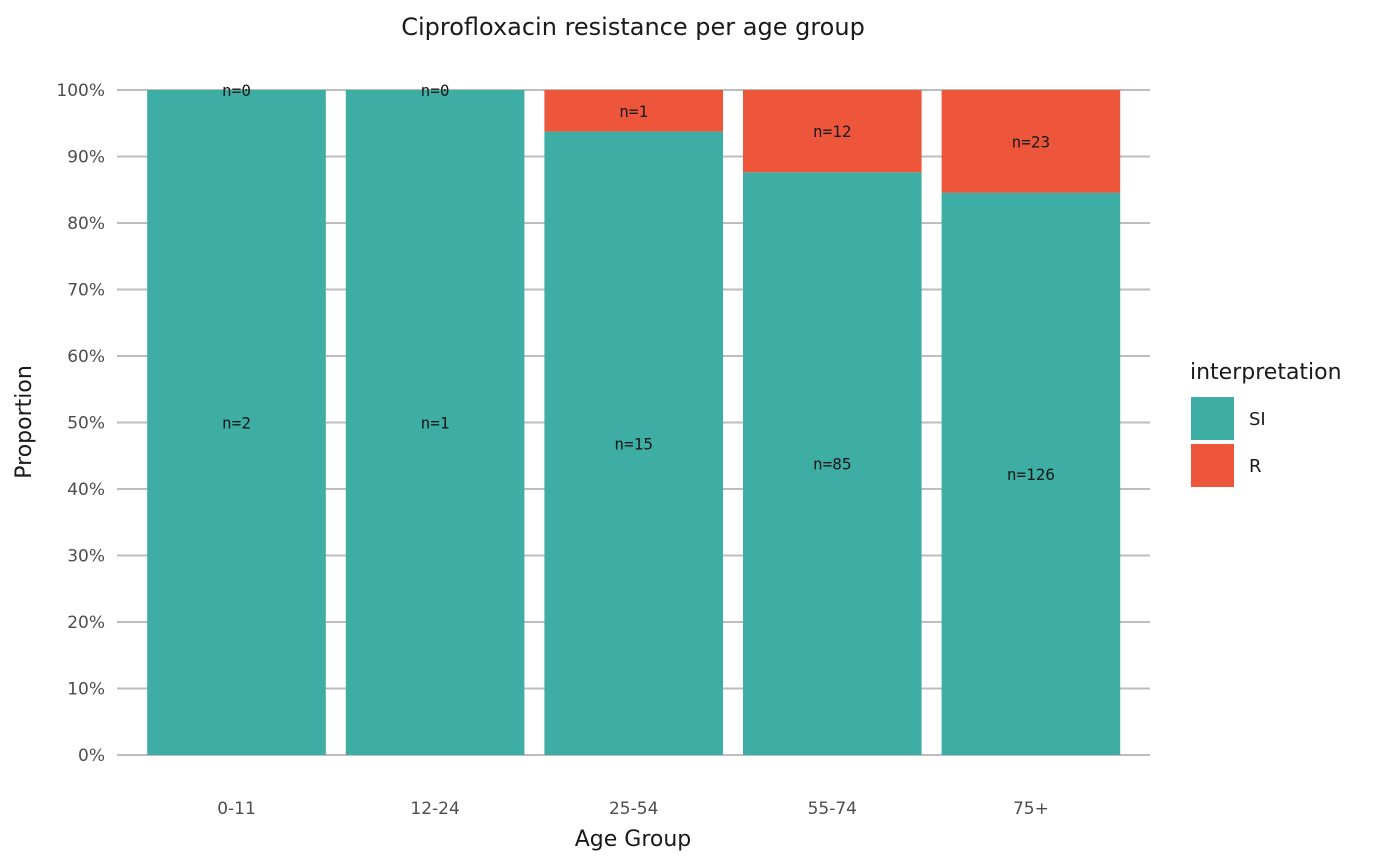  What do you see at coordinates (236, 809) in the screenshot?
I see `x-tick-label: 0-11` at bounding box center [236, 809].